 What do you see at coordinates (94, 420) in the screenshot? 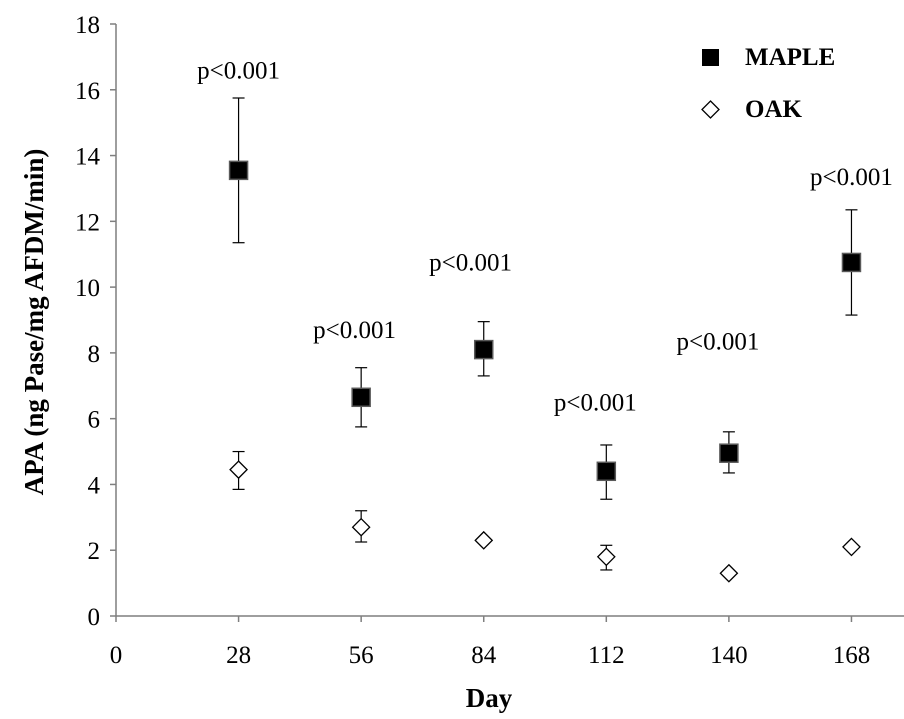
I see `y-tick-label: 6` at bounding box center [94, 420].